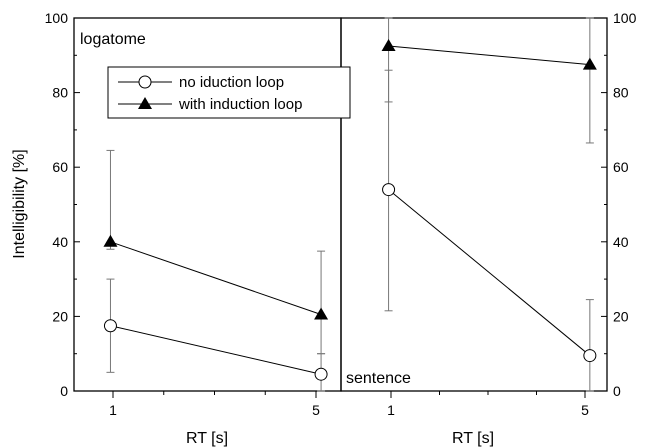  Describe the element at coordinates (617, 391) in the screenshot. I see `y-tick-label-right: 0` at that location.